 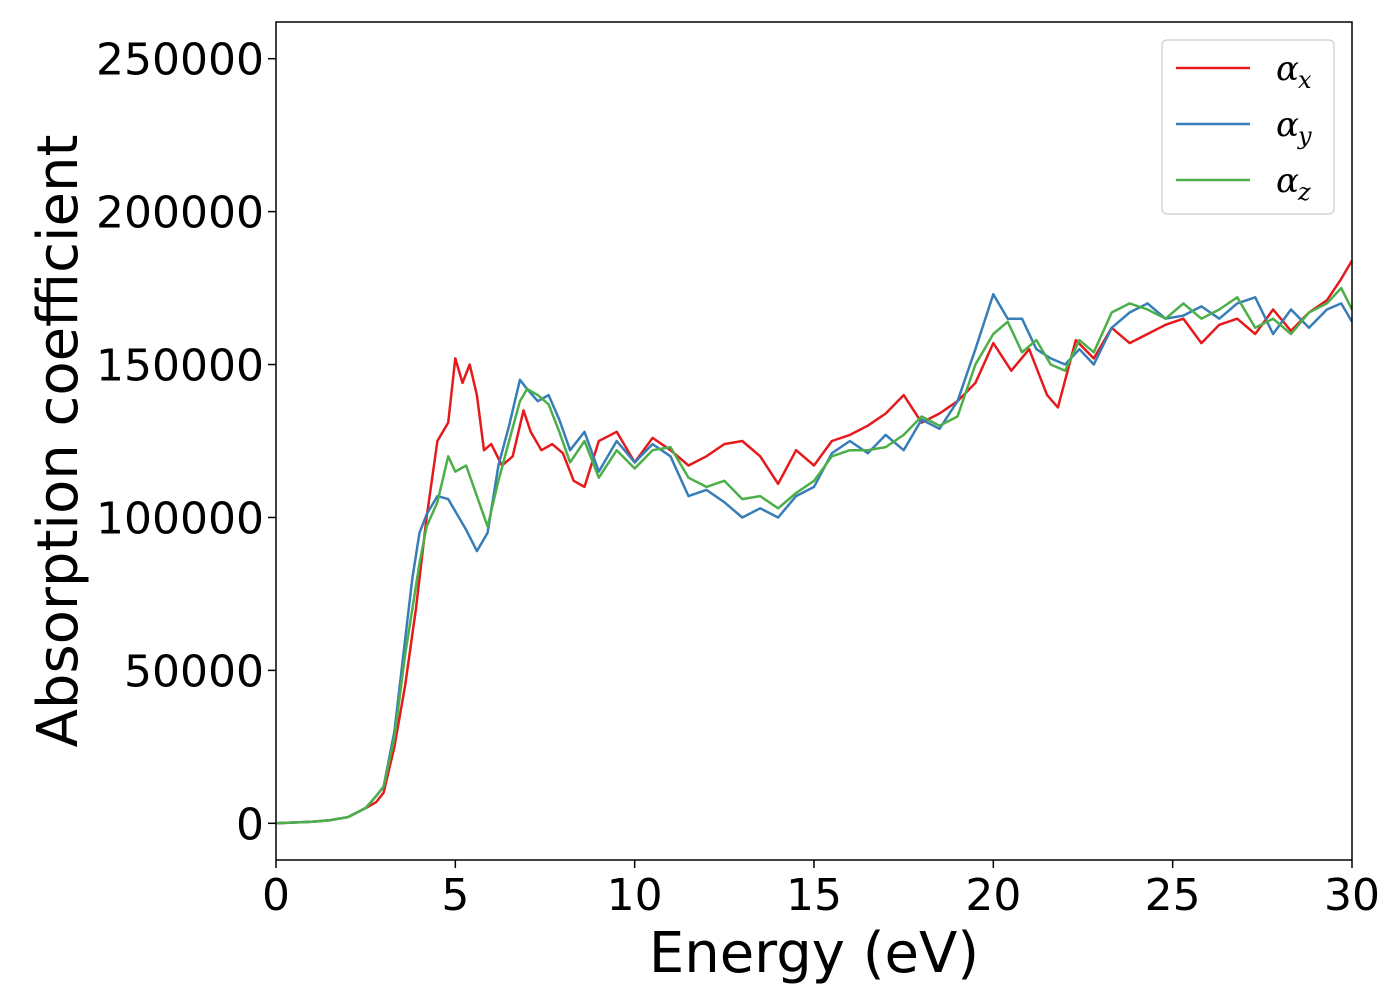 I want to click on y-tick-label: 0, so click(x=250, y=824).